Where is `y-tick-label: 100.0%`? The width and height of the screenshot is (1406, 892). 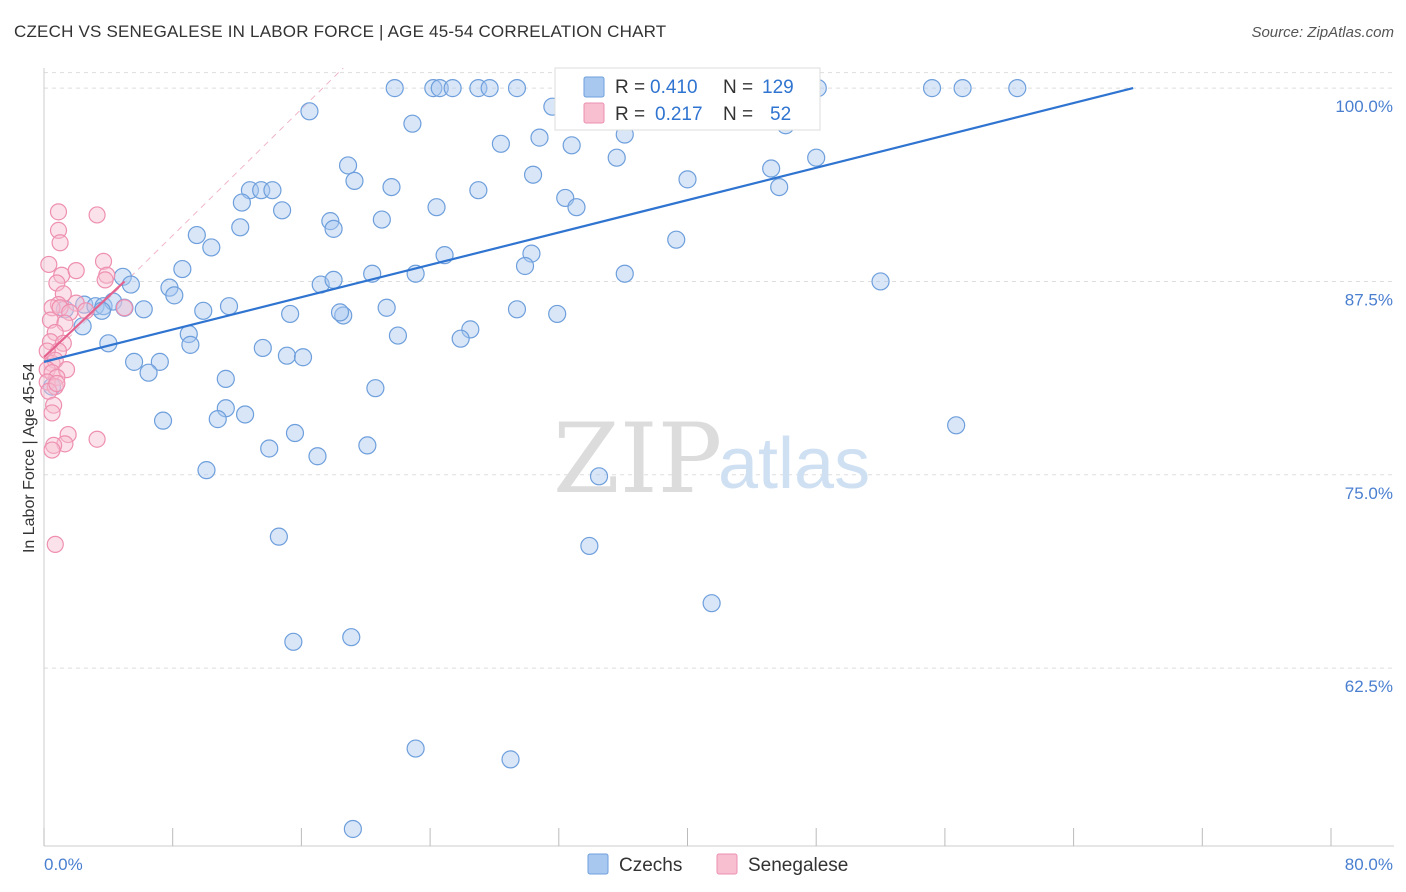
y-tick-label: 100.0% is located at coordinates (1364, 106).